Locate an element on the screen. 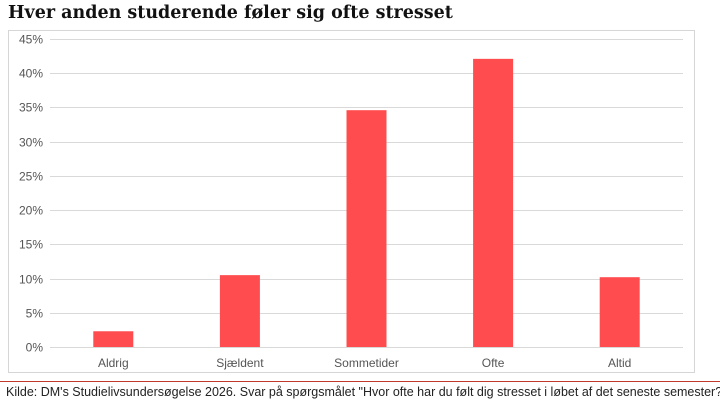 The height and width of the screenshot is (415, 720). y-tick-label: 35% is located at coordinates (31, 108).